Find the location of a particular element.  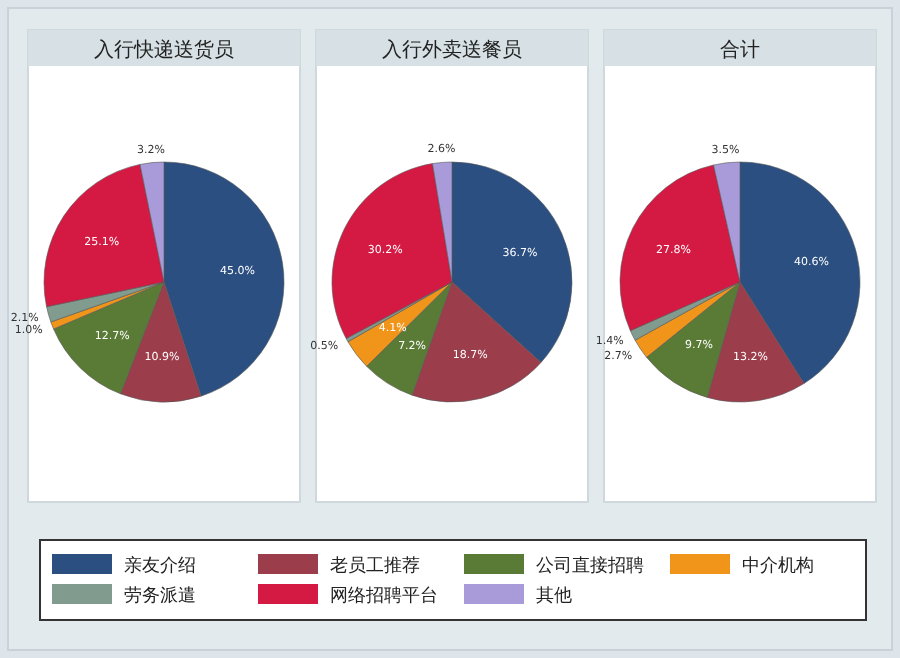

chart-title: 入行外卖送餐员 is located at coordinates (452, 50).